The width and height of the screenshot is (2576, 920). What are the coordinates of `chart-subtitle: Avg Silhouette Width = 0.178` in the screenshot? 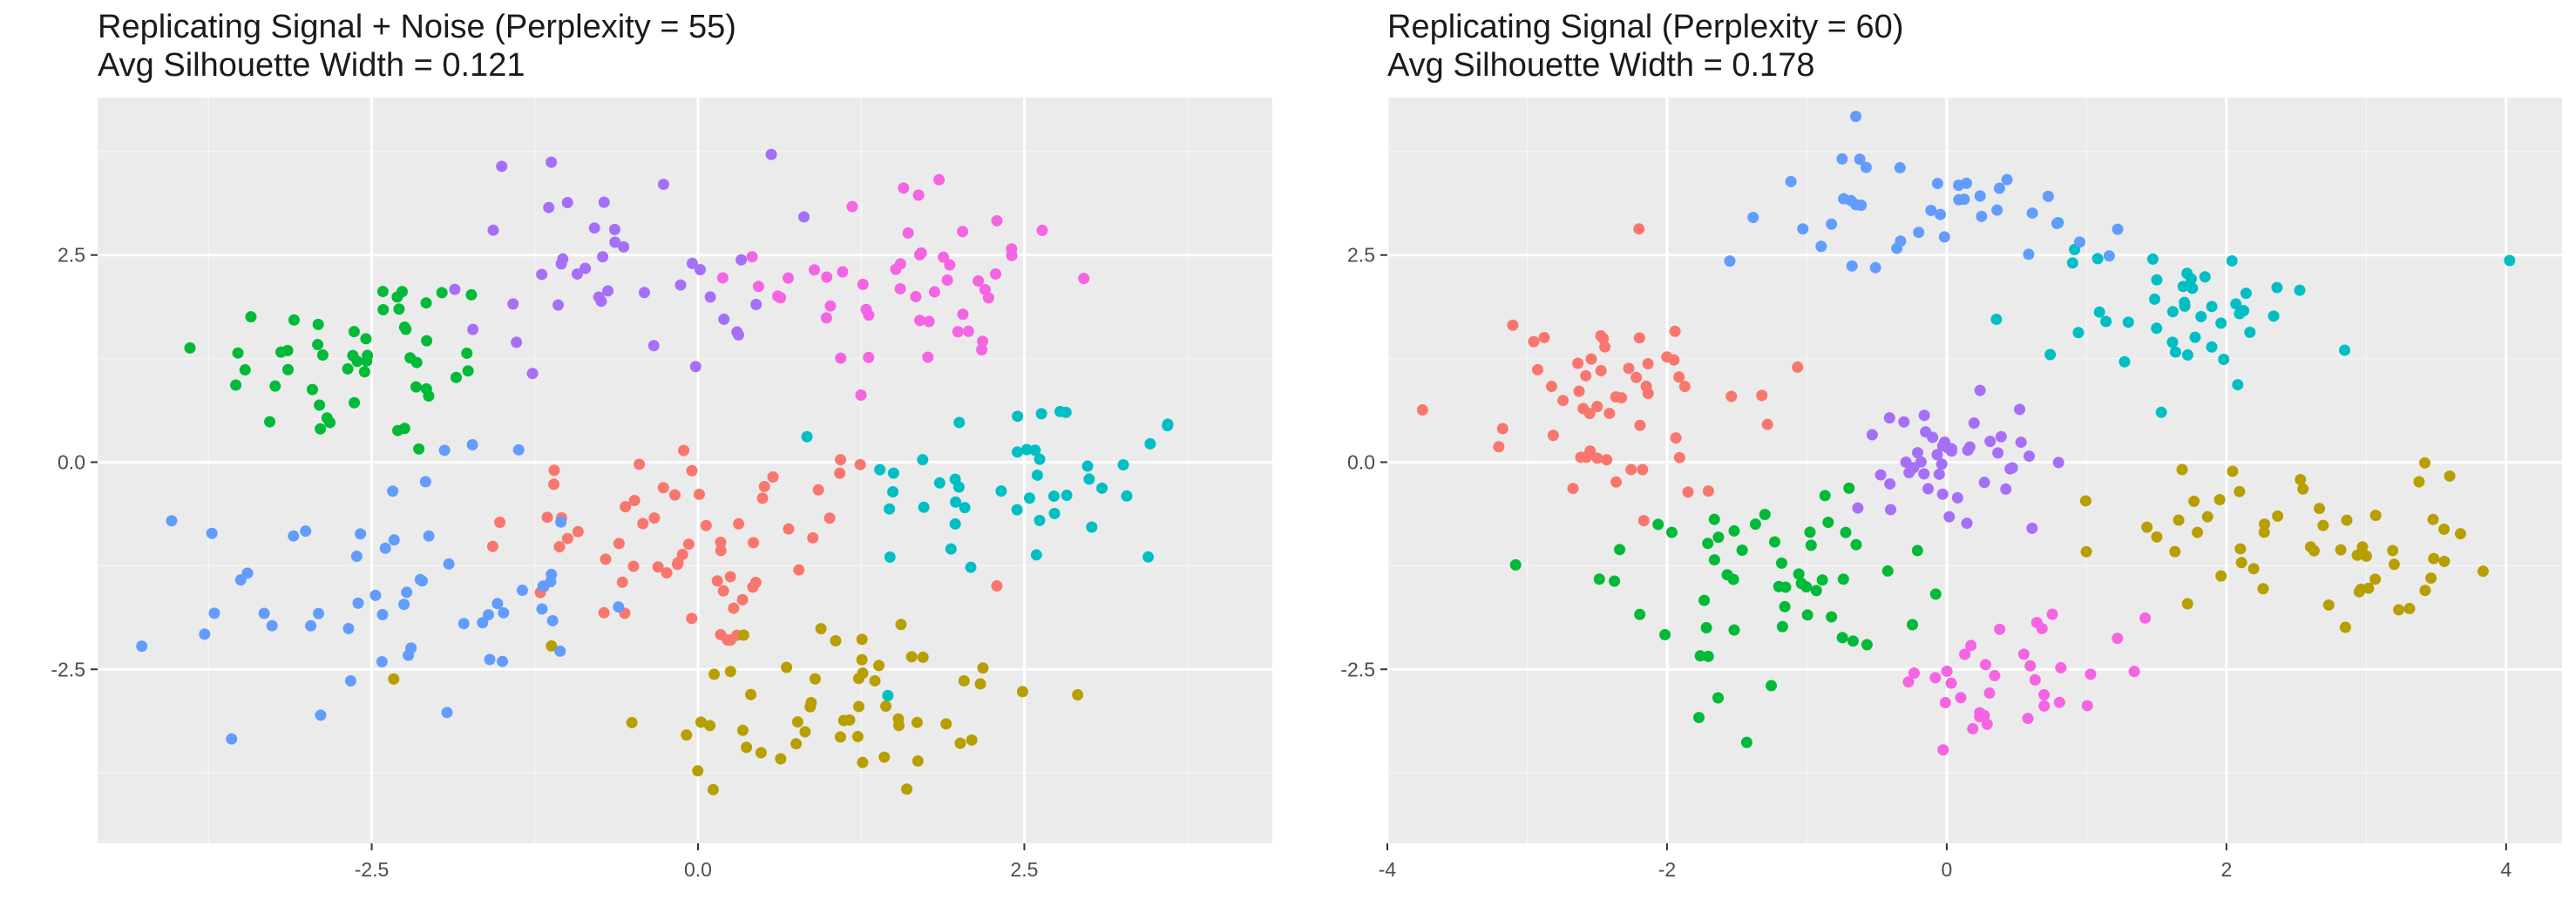 It's located at (1601, 65).